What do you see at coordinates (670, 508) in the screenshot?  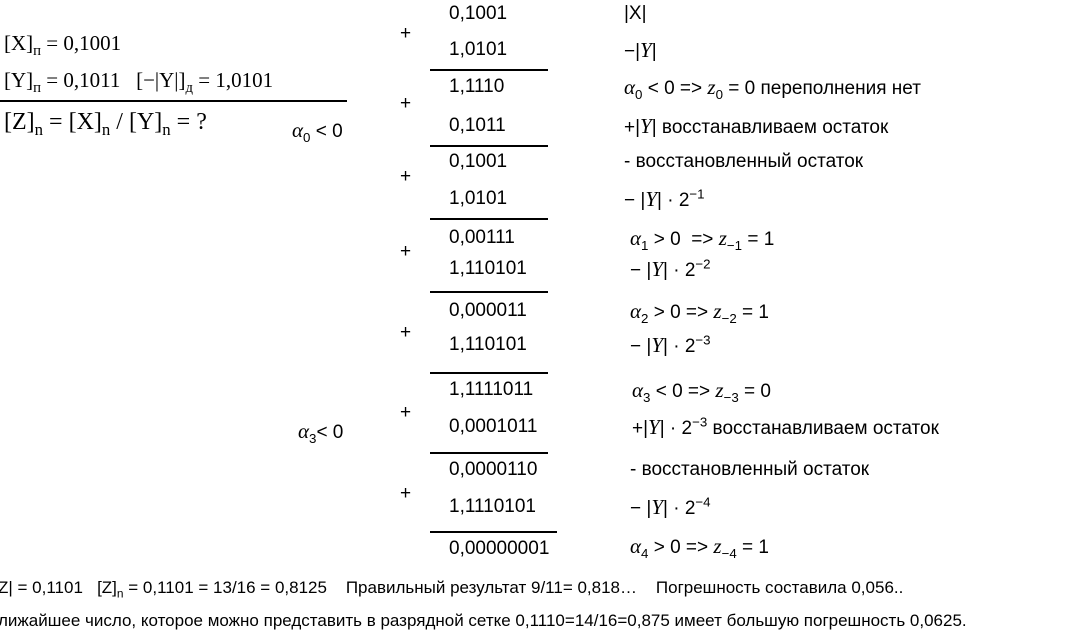 I see `comment: − |Y| · 2−4` at bounding box center [670, 508].